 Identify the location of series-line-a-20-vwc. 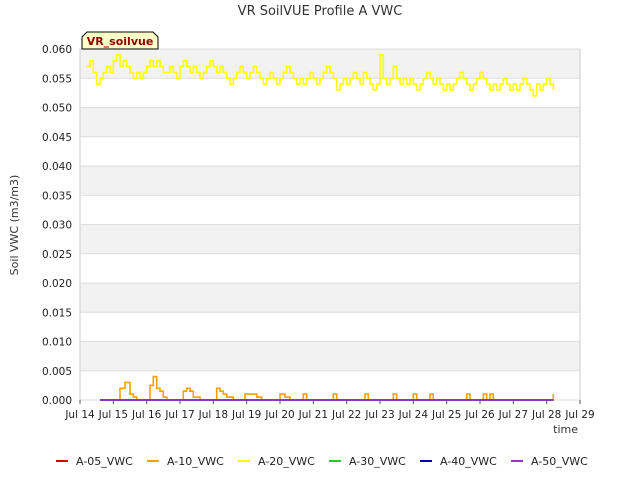
(320, 75).